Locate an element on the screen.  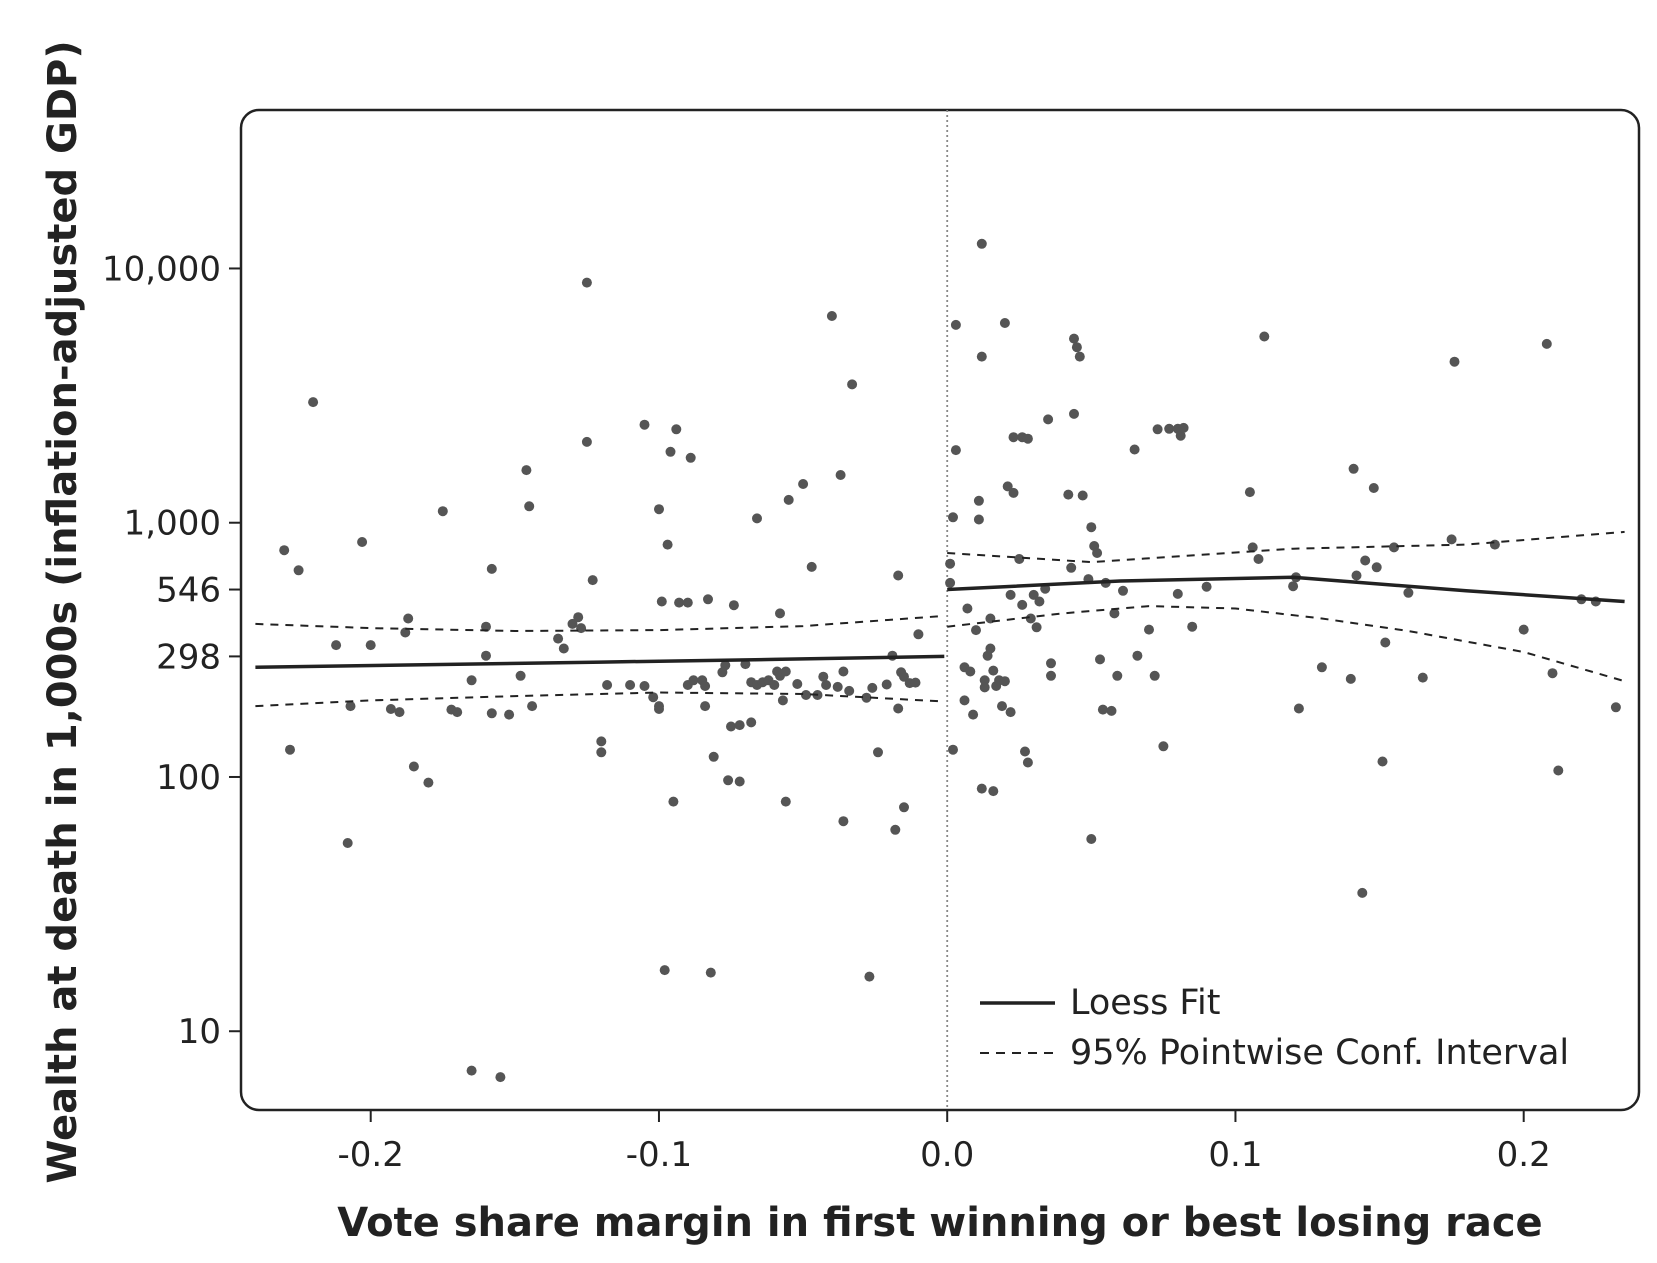
loess-fit-line is located at coordinates (600, 662).